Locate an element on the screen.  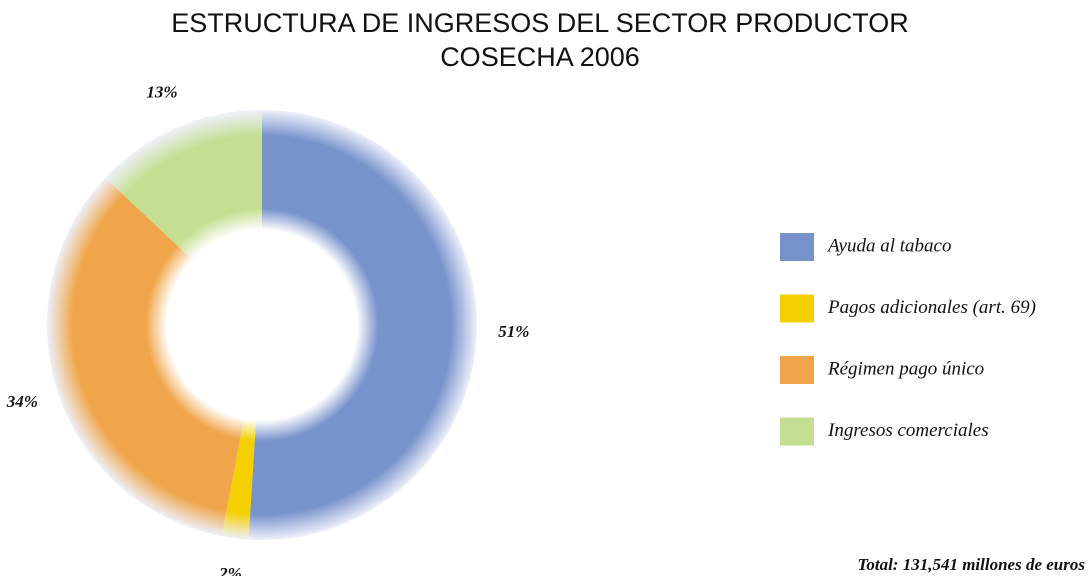
data-label: 2% is located at coordinates (230, 570).